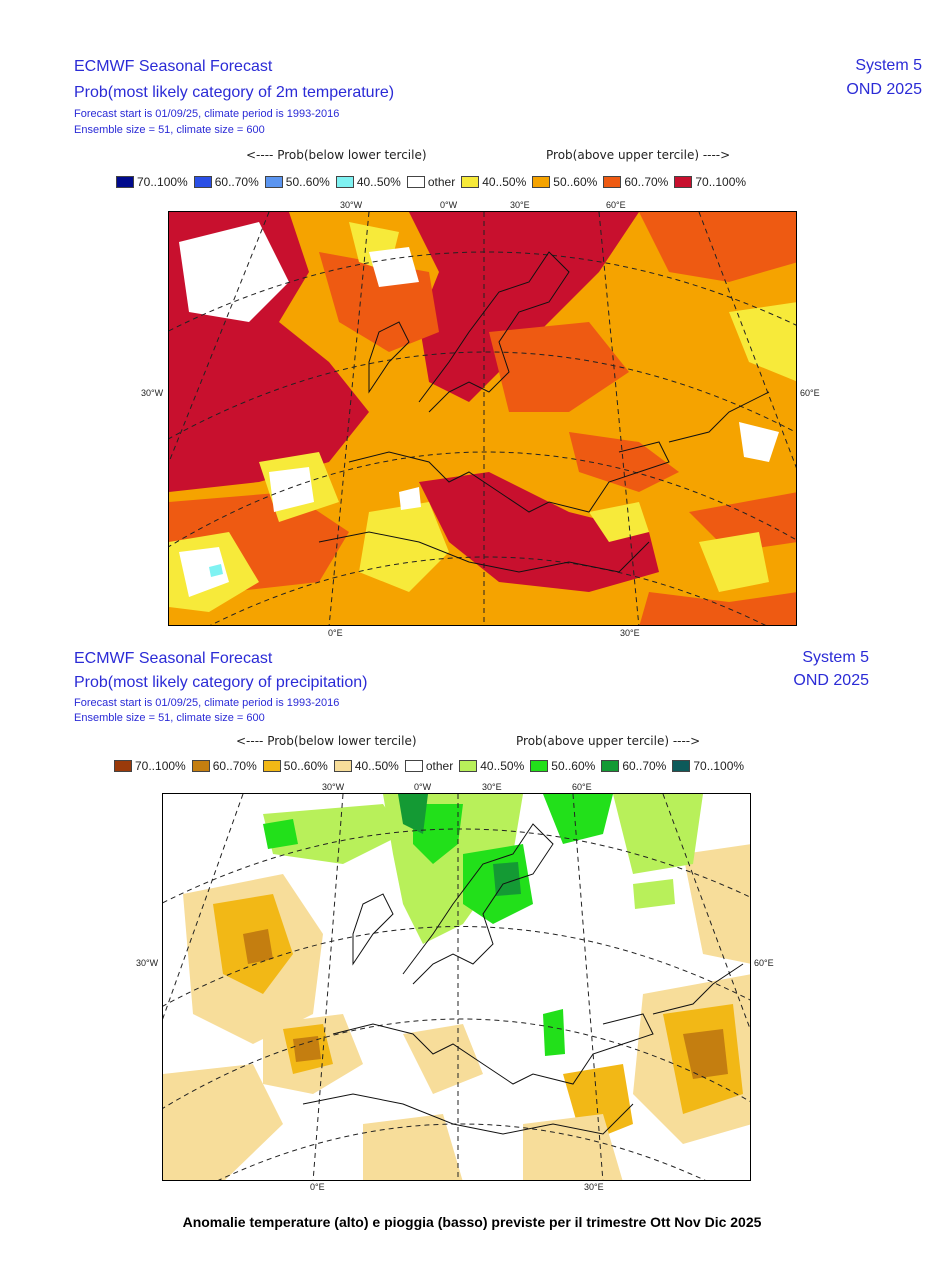 Image resolution: width=944 pixels, height=1278 pixels. Describe the element at coordinates (582, 787) in the screenshot. I see `precip-coord-top-4: 60°E` at that location.